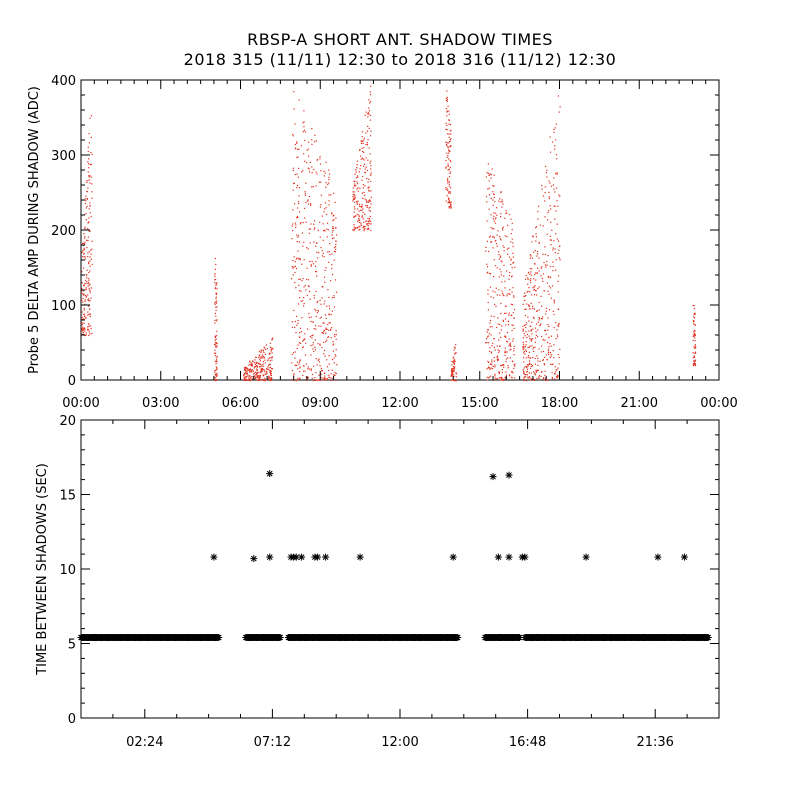  What do you see at coordinates (453, 557) in the screenshot?
I see `asterisk-marker` at bounding box center [453, 557].